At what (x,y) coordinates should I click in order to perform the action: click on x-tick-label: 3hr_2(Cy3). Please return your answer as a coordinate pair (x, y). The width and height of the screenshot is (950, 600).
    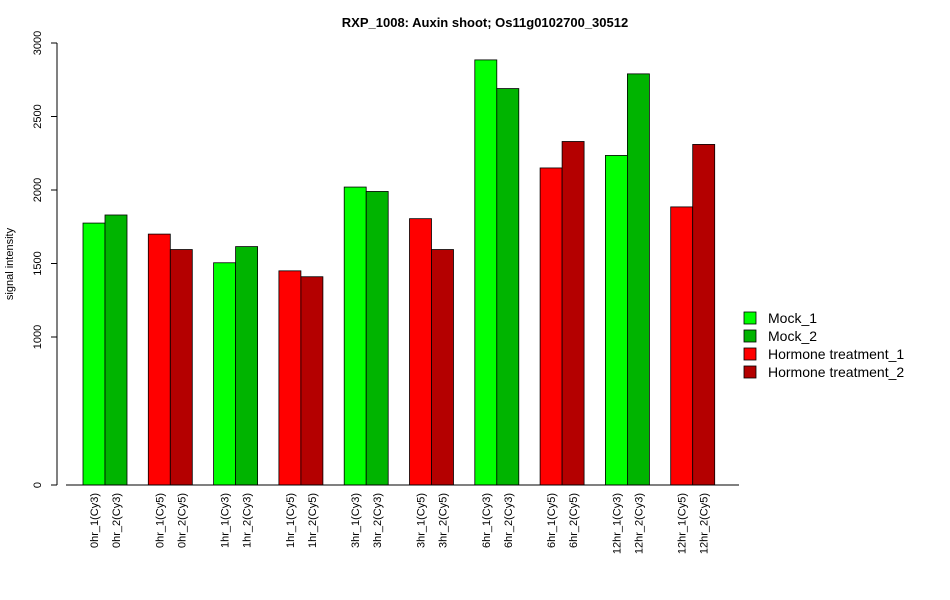
    Looking at the image, I should click on (378, 520).